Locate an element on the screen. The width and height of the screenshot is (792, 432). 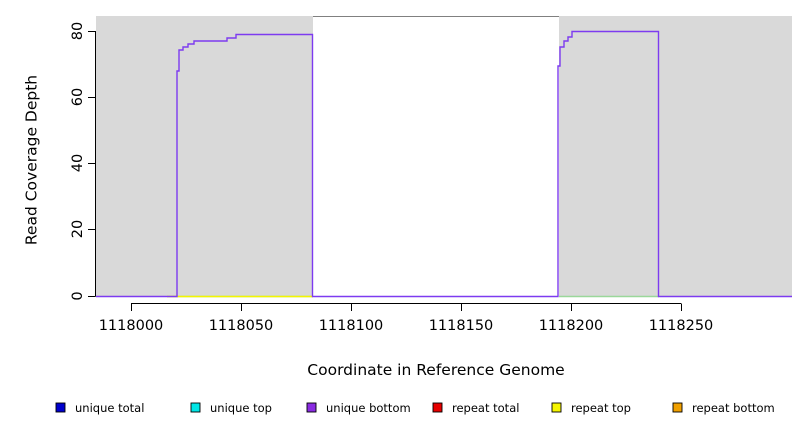
legend-swatch-unique-top is located at coordinates (195, 407).